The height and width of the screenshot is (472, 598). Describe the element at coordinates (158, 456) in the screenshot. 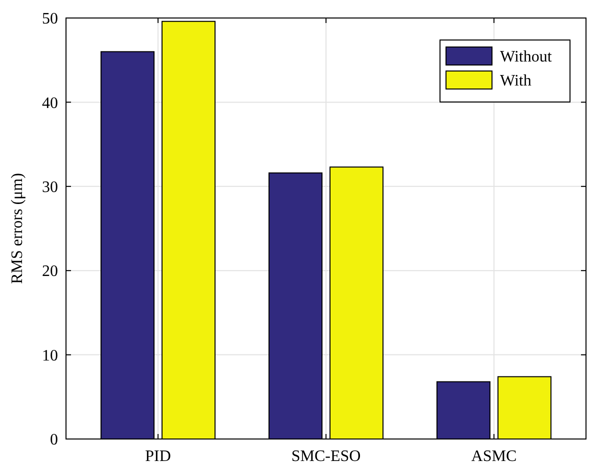

I see `x-tick-label: PID` at that location.